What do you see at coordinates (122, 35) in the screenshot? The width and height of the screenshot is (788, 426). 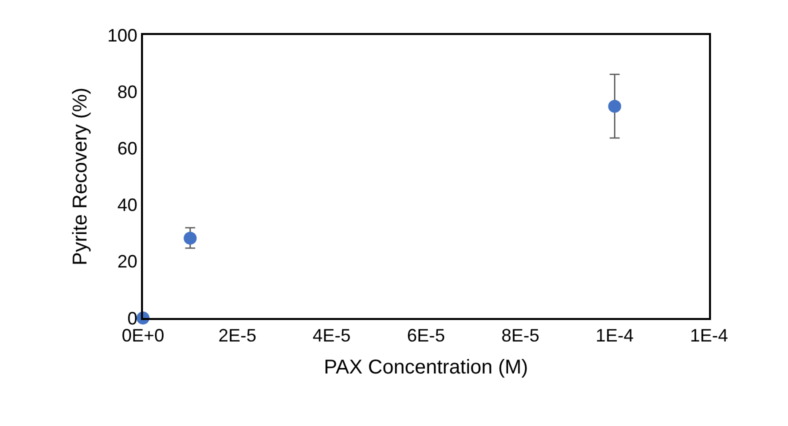 I see `y-tick-label: 100` at bounding box center [122, 35].